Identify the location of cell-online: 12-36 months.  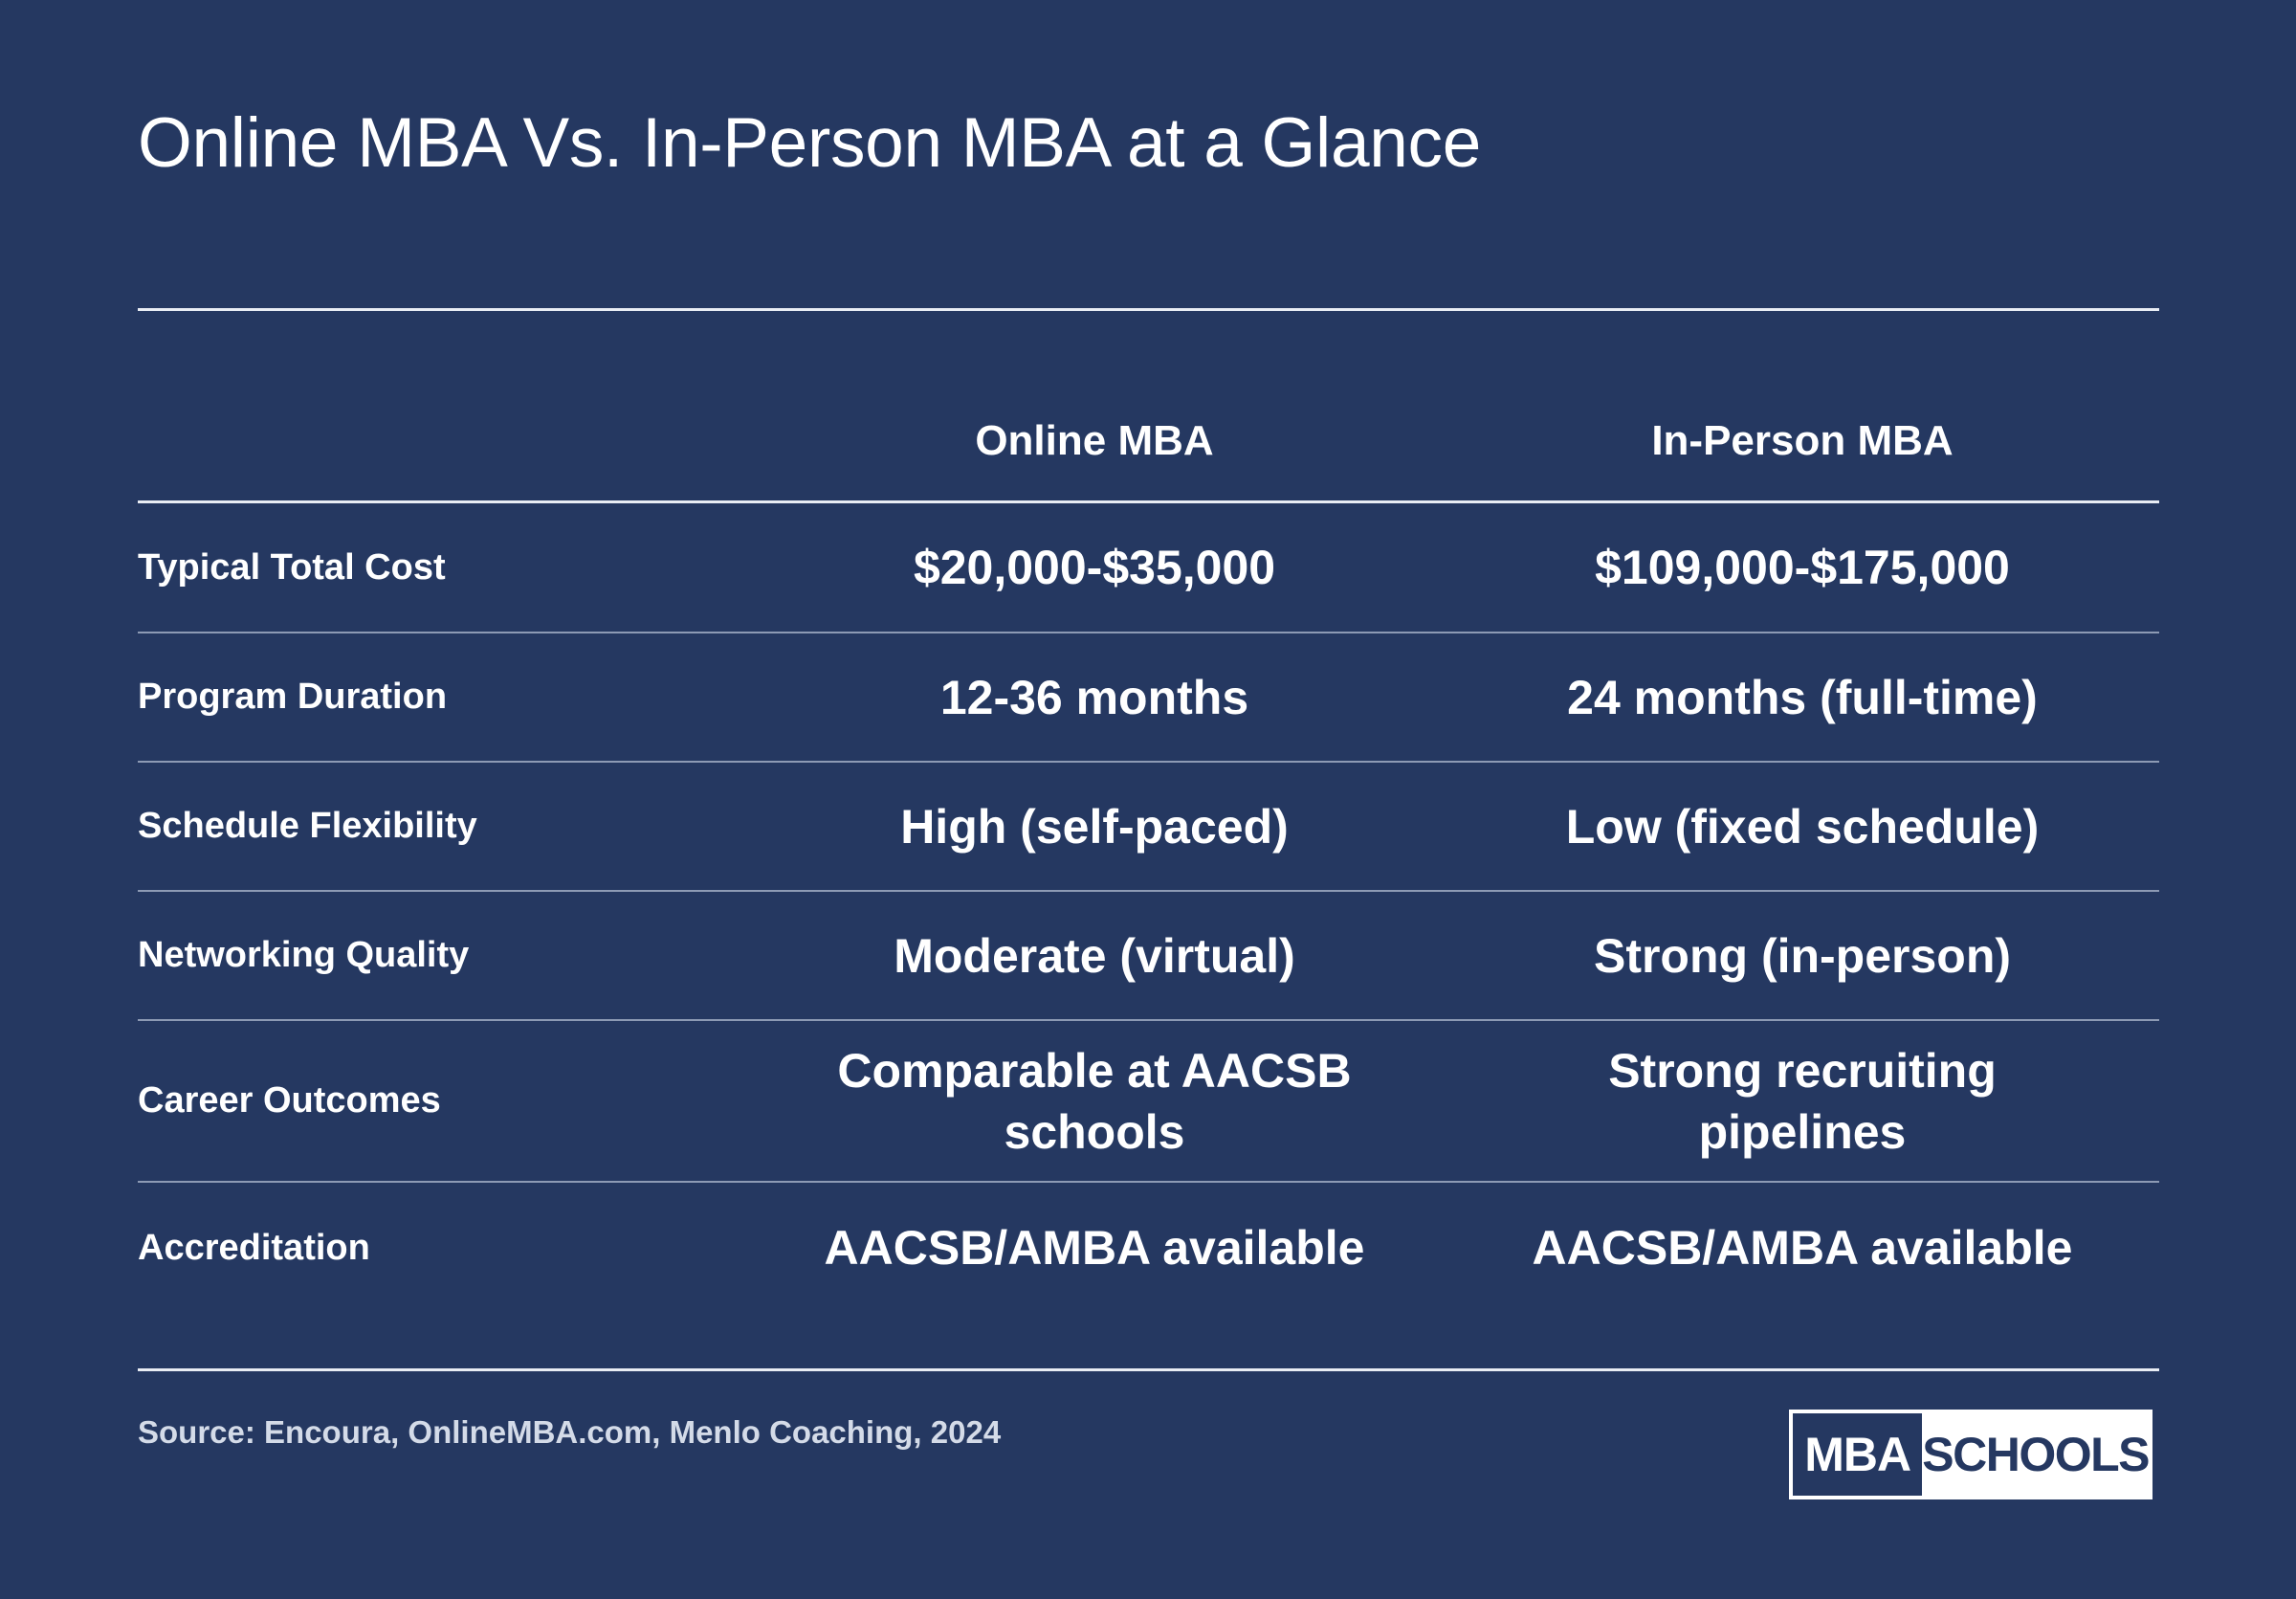
(1094, 697).